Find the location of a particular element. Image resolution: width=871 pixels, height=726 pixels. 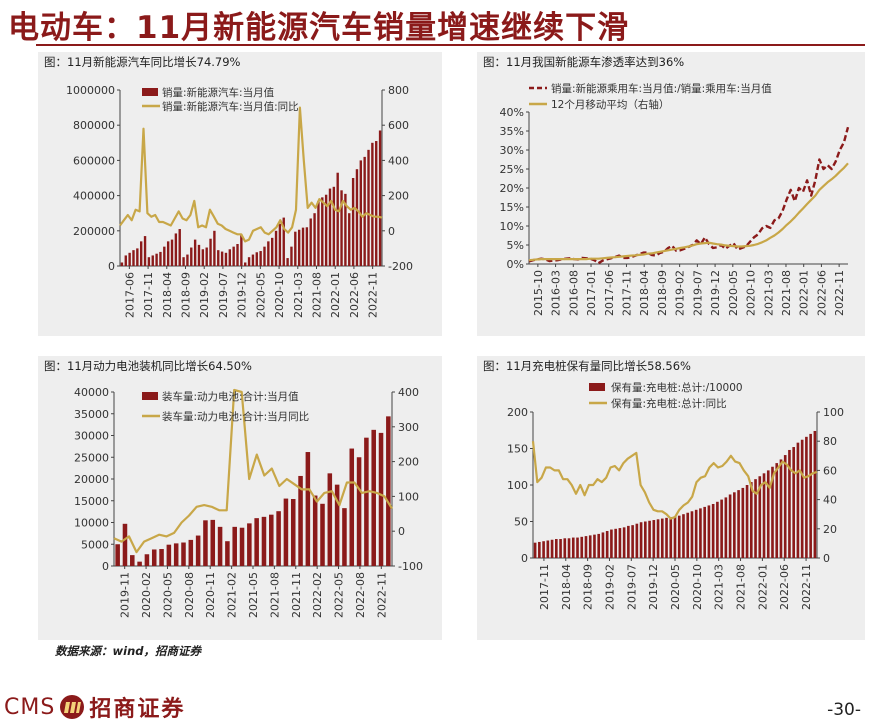

logo-name-text: 招商证券 is located at coordinates (137, 709).